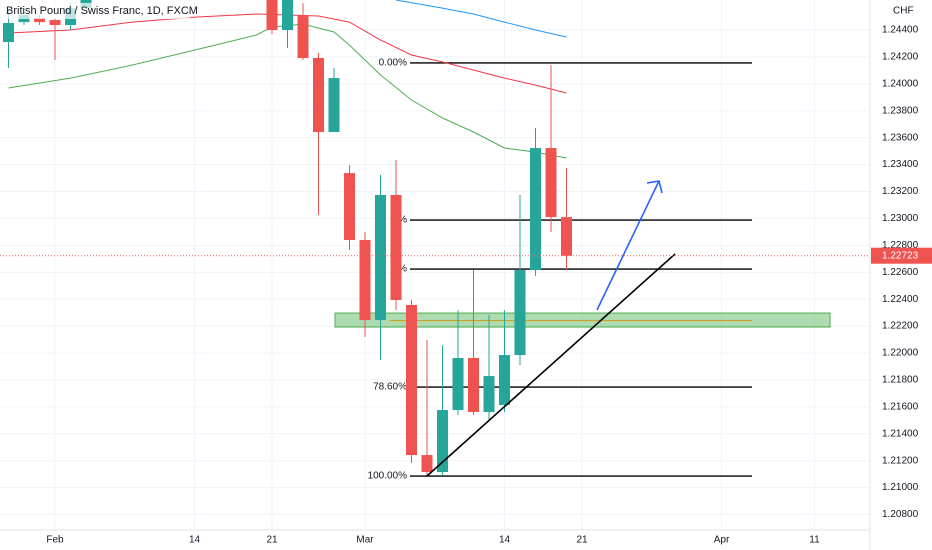  I want to click on y-tick-label: 1.23400, so click(900, 164).